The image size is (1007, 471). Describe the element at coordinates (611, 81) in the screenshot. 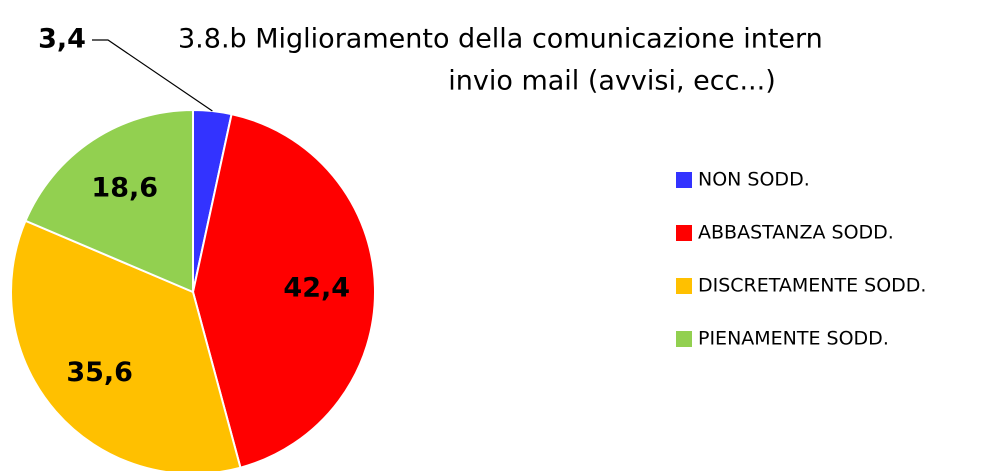

I see `chart-title: invio mail (avvisi, ecc...)` at that location.